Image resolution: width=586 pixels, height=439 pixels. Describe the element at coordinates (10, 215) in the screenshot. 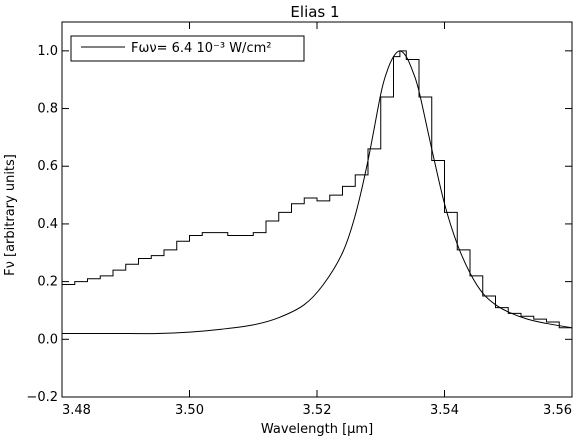

I see `y-axis-title: Fν [arbitrary units]` at that location.